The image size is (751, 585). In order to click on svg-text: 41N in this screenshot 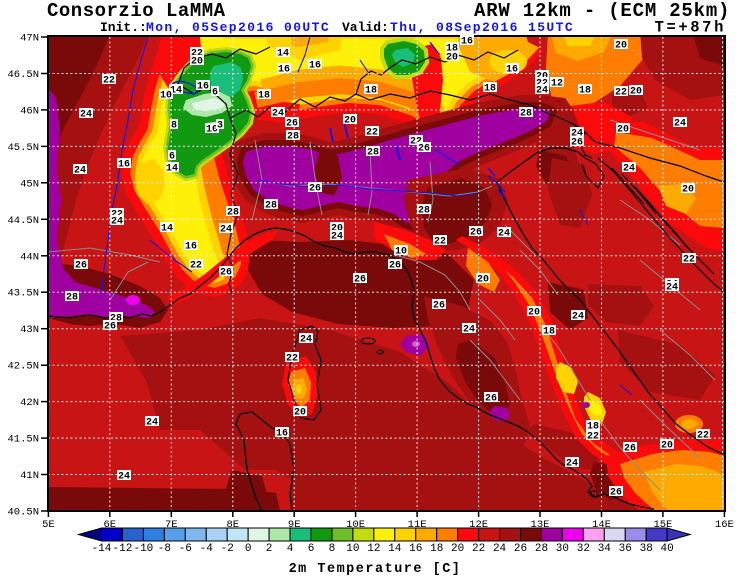, I will do `click(29, 476)`.